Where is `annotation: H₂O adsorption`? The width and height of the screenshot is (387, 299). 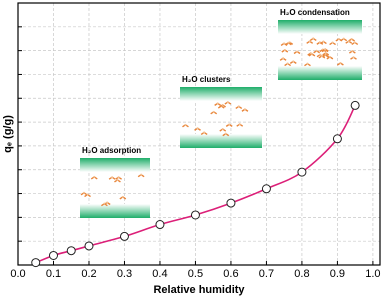
annotation: H₂O adsorption is located at coordinates (111, 150).